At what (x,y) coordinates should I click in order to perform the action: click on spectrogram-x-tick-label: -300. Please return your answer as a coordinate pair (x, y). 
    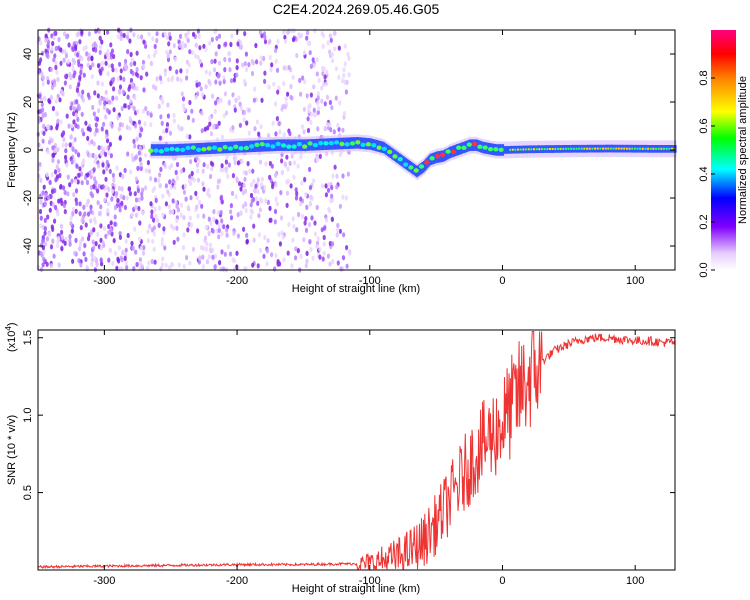
    Looking at the image, I should click on (104, 281).